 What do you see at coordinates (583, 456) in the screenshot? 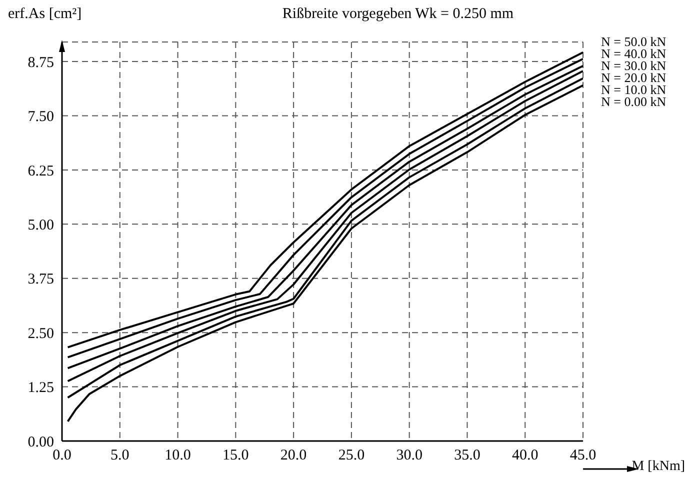
I see `x-tick-label: 45.0` at bounding box center [583, 456].